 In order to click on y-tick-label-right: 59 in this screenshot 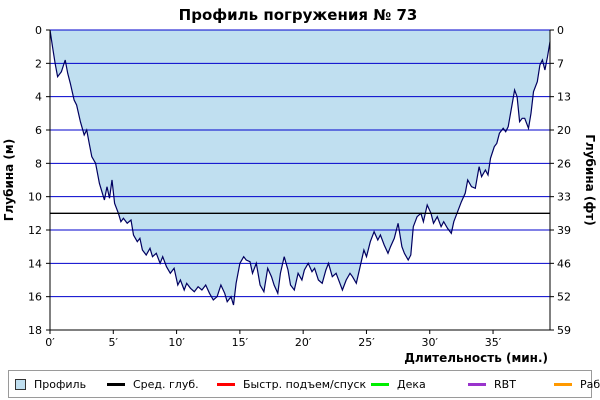, I will do `click(564, 330)`.